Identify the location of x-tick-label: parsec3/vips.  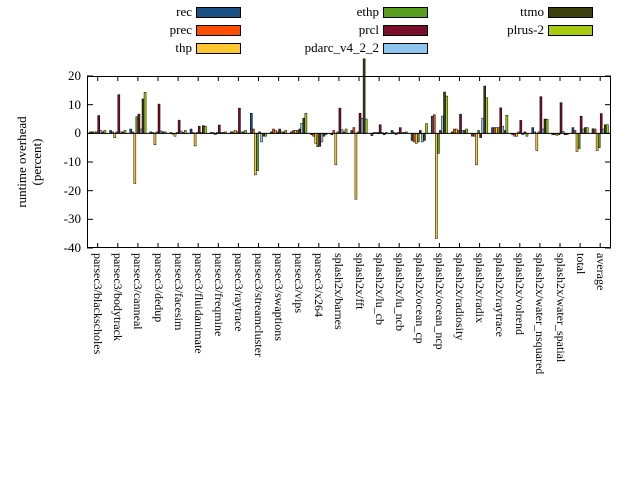
(299, 283).